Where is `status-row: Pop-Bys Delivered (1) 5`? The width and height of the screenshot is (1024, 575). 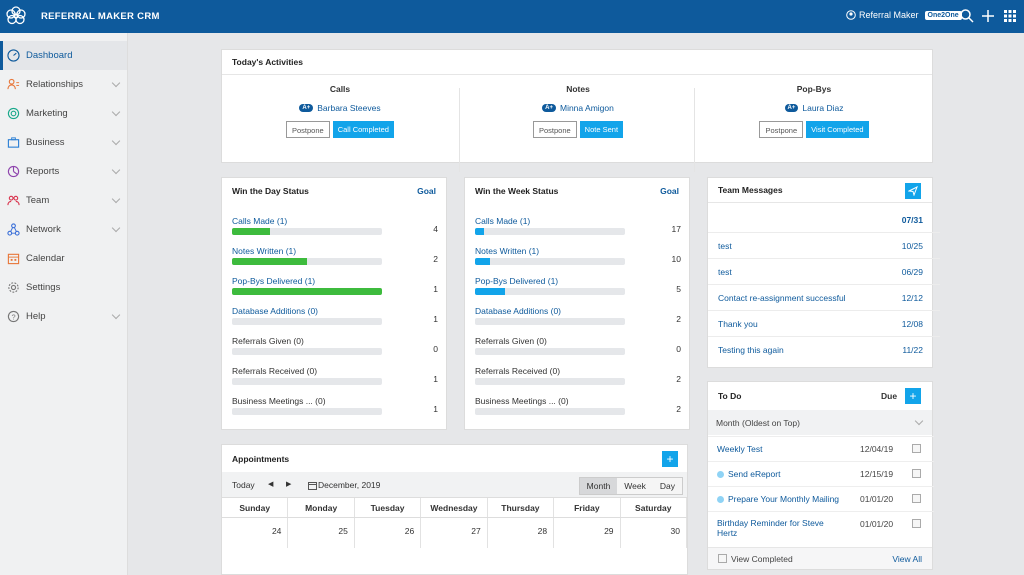
status-row: Pop-Bys Delivered (1) 5 is located at coordinates (578, 287).